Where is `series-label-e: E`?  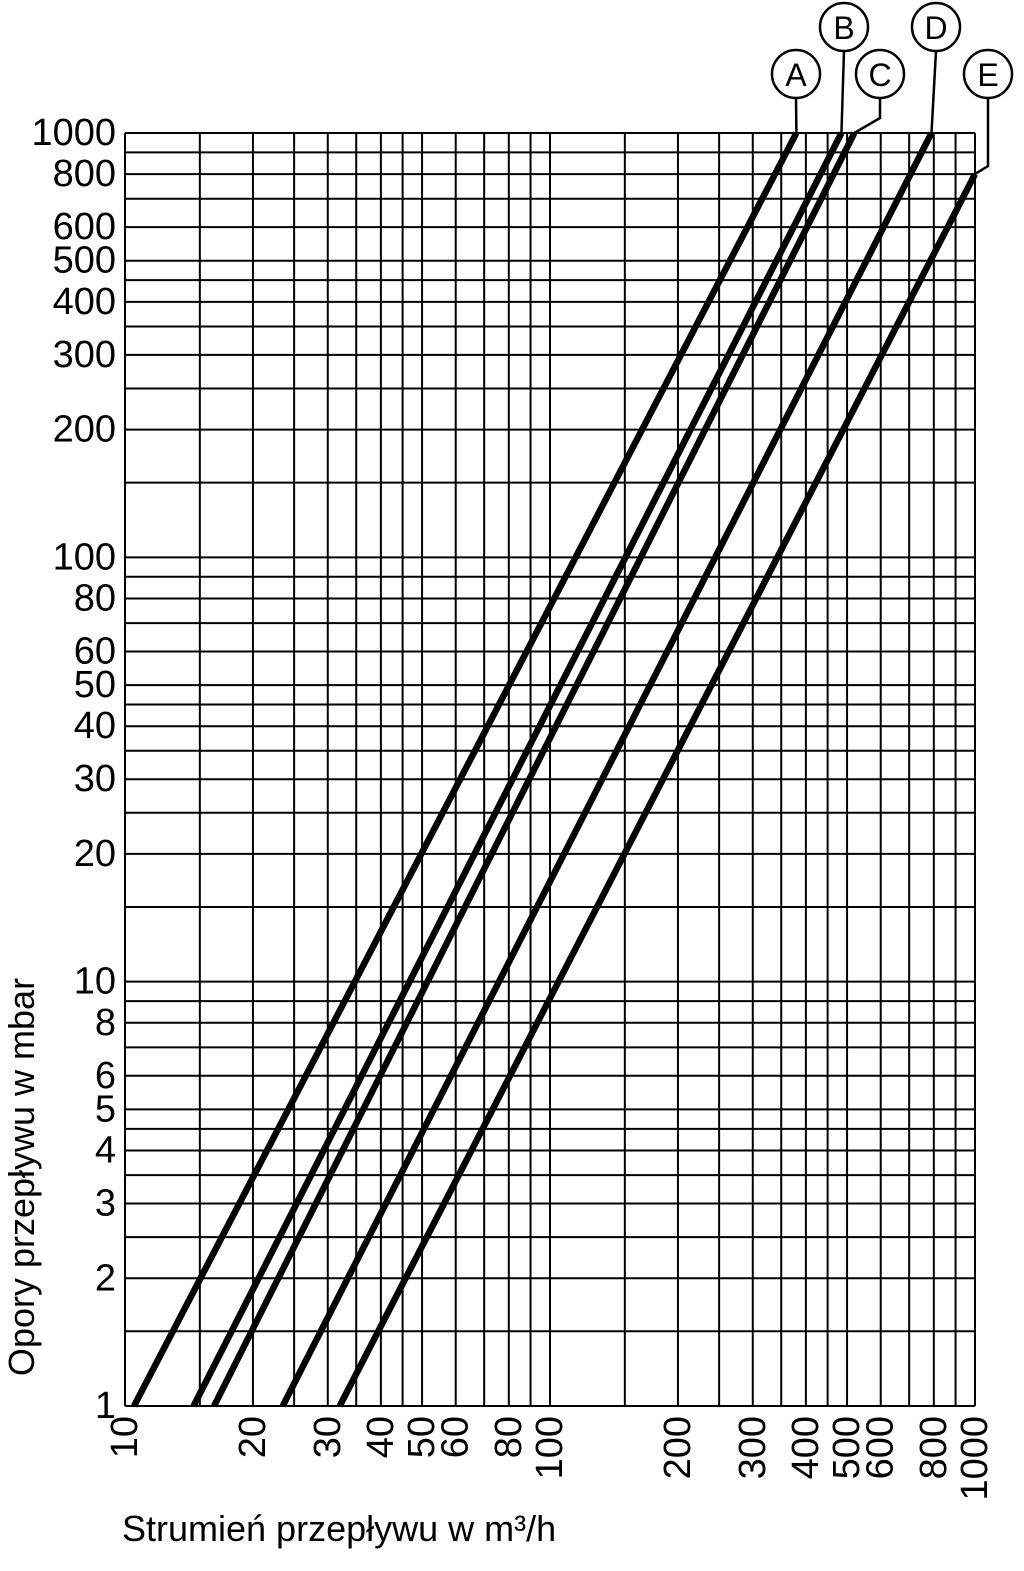
series-label-e: E is located at coordinates (987, 75).